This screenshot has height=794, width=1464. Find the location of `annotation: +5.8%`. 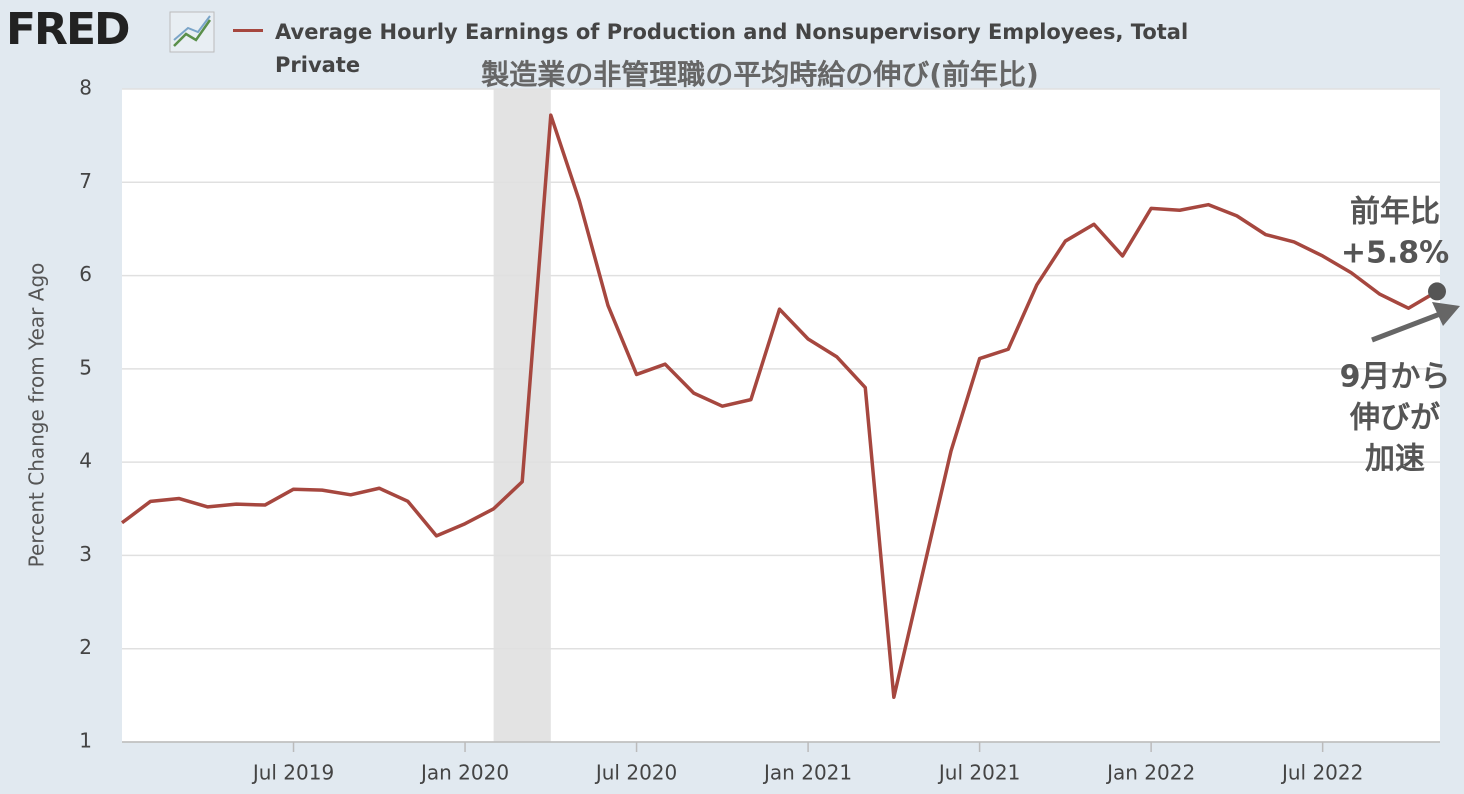

annotation: +5.8% is located at coordinates (1395, 253).